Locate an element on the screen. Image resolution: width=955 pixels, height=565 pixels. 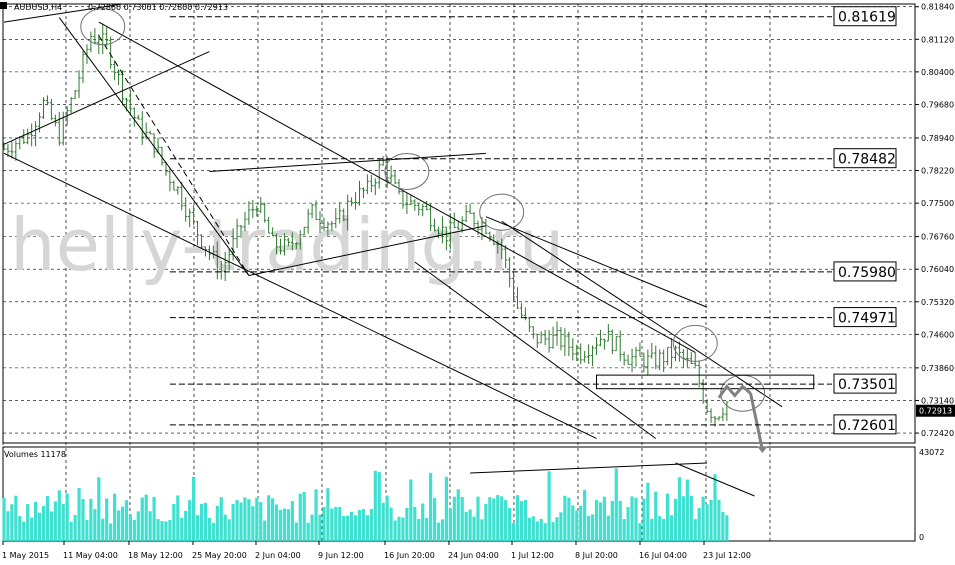
volume-trendline is located at coordinates (589, 468).